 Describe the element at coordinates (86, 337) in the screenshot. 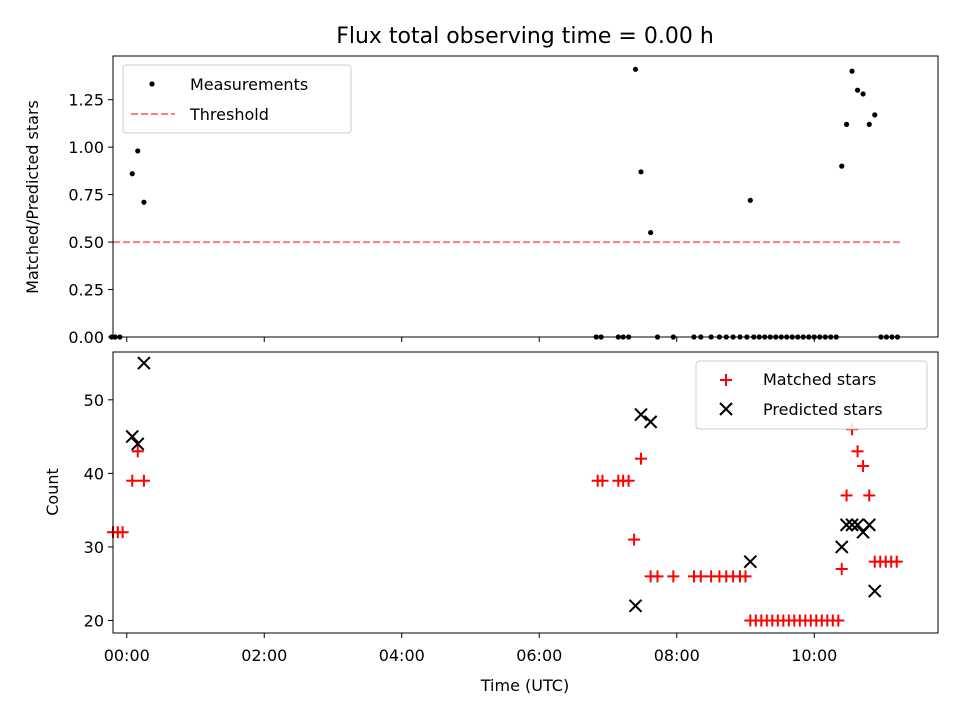

I see `top-y-tick-label: 0.00` at that location.